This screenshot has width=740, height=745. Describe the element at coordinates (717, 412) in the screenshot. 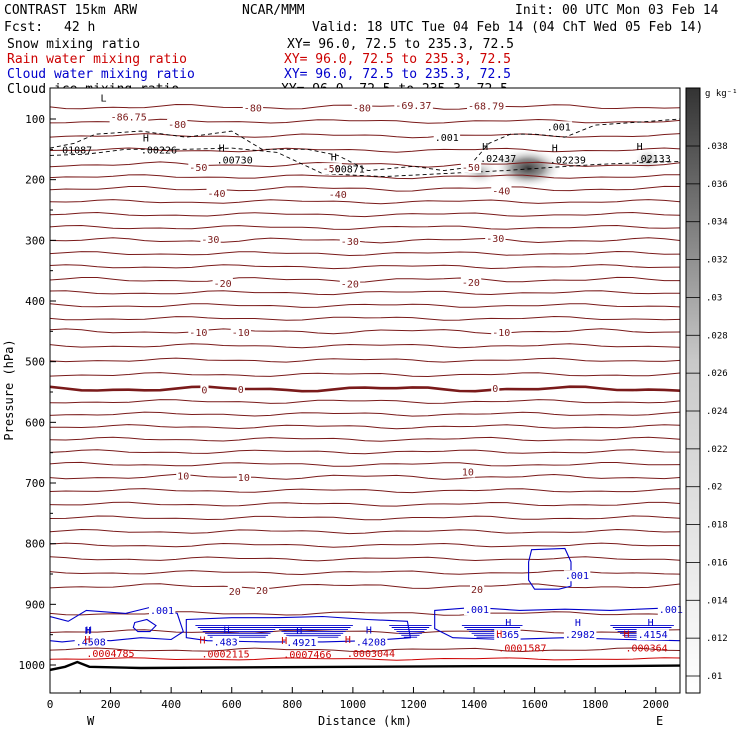

I see `colorbar-tick-label: .024` at that location.